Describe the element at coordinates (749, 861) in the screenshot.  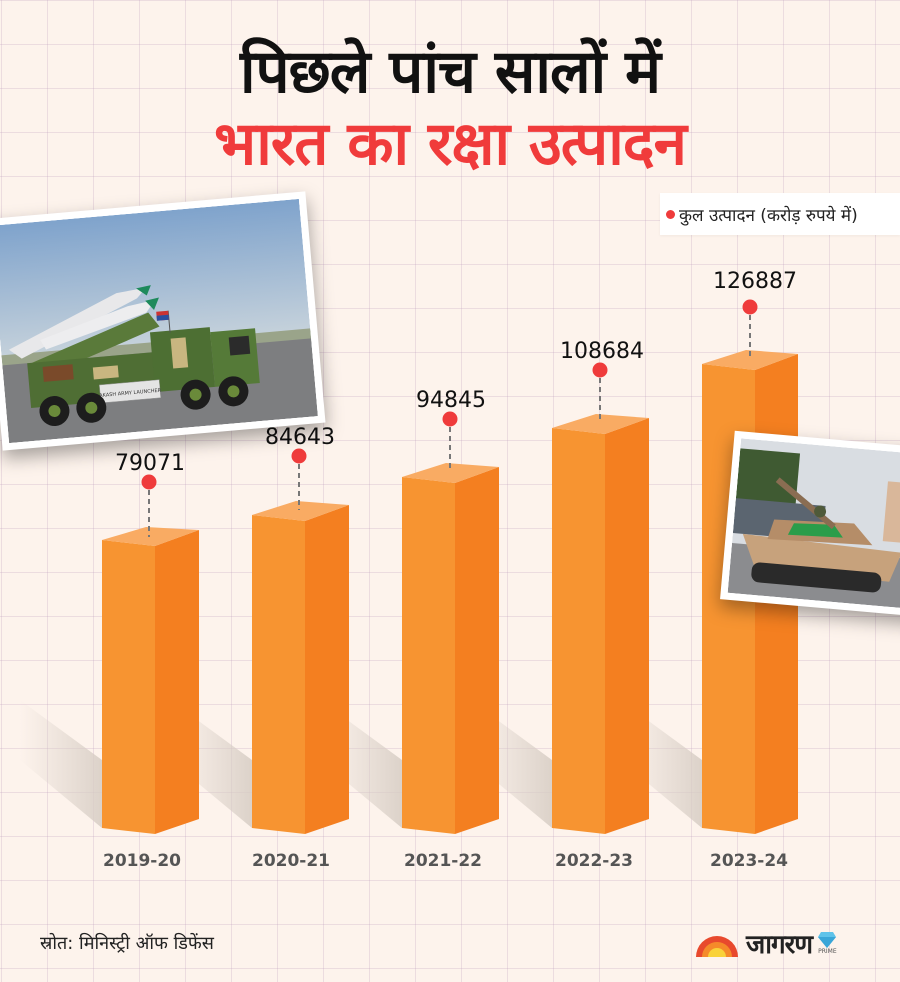
I see `year-label: 2023-24` at that location.